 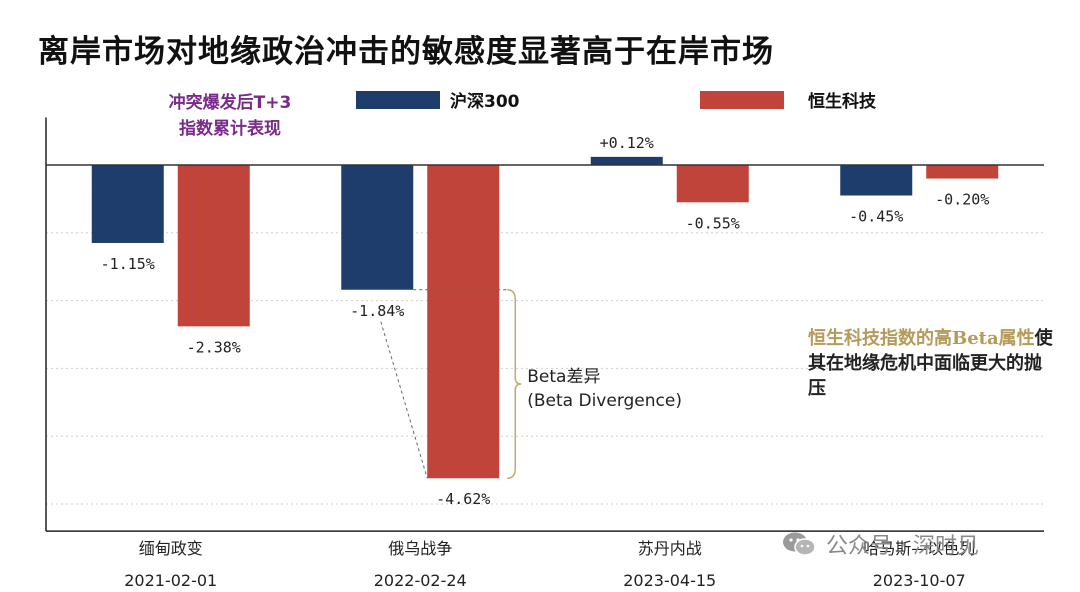 What do you see at coordinates (563, 377) in the screenshot?
I see `divergence-label-1: Beta差异` at bounding box center [563, 377].